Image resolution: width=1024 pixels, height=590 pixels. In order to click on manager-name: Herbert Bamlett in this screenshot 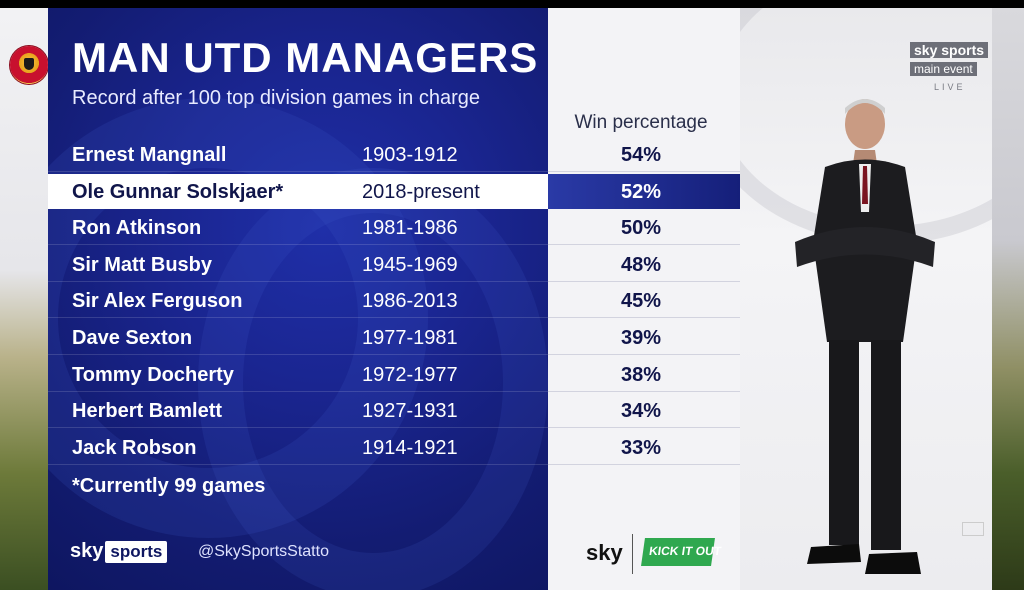, I will do `click(147, 411)`.